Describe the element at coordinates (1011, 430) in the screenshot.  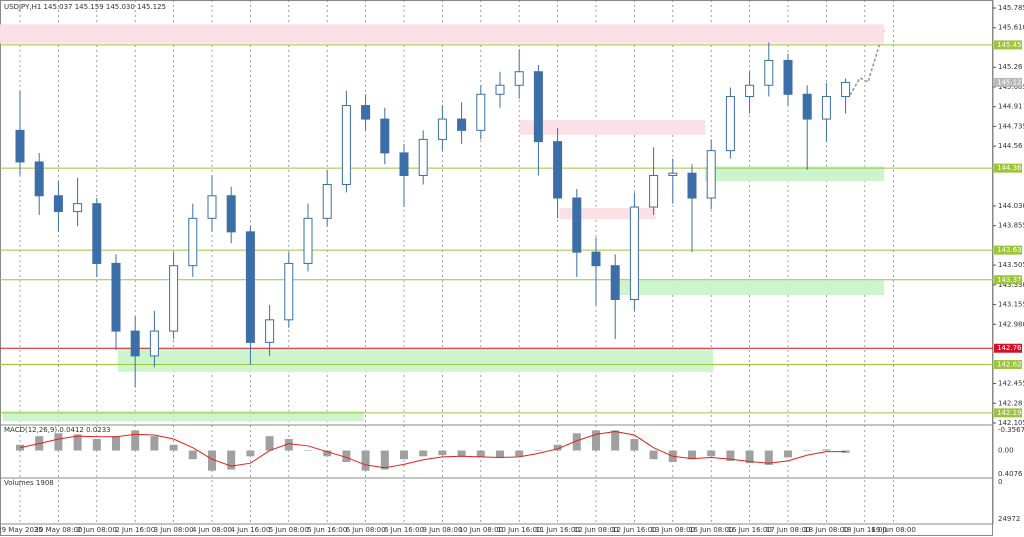
I see `y-tick-label: -0.3567` at that location.